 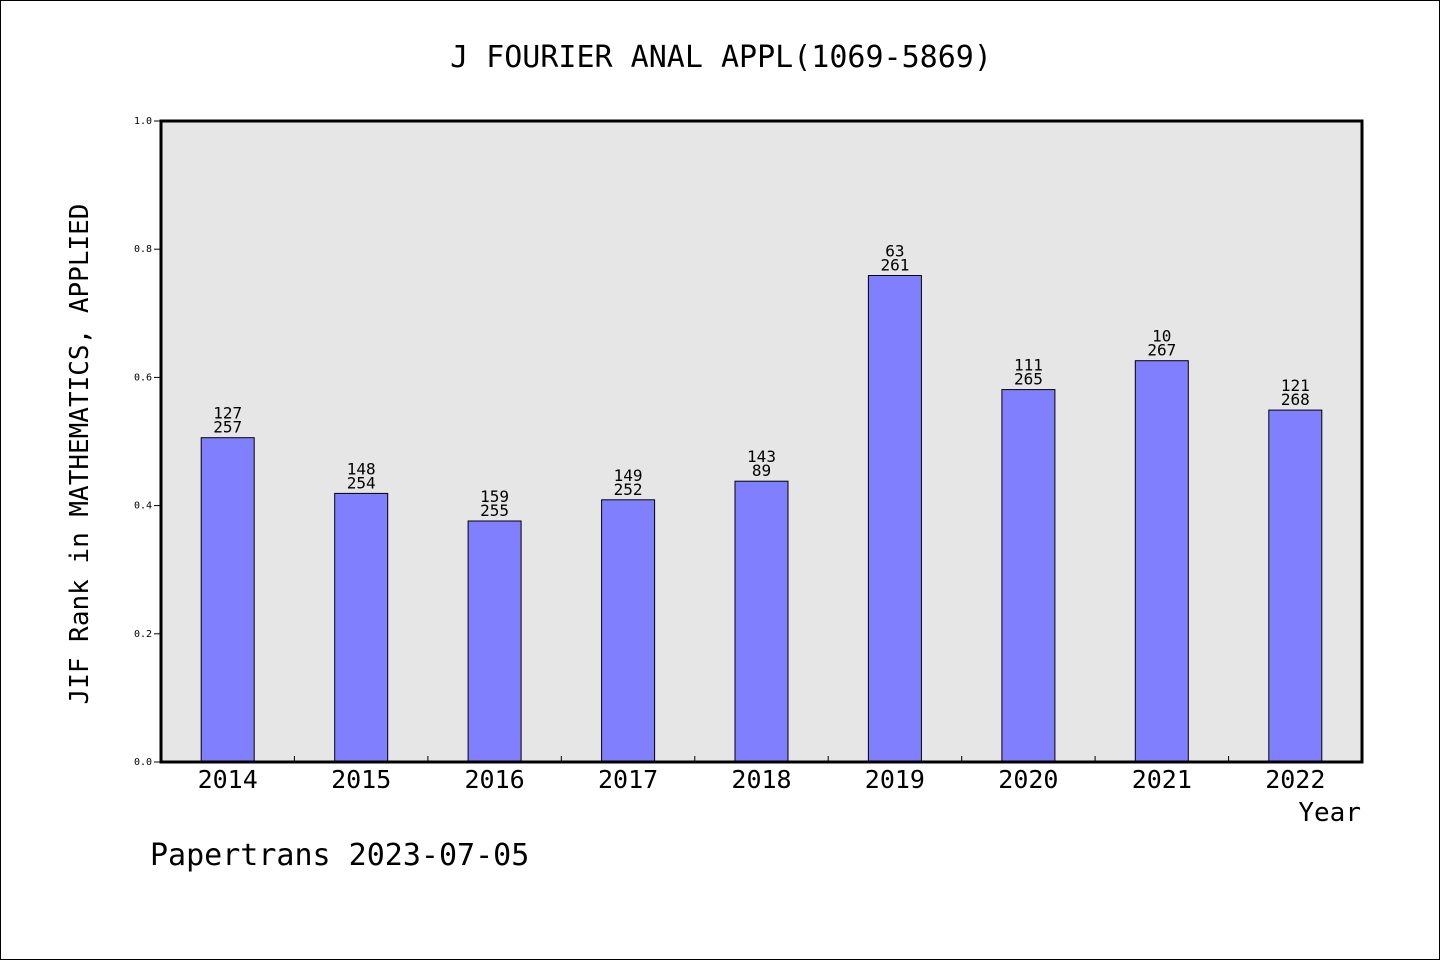 I want to click on x-tick-label: 2014, so click(x=228, y=779).